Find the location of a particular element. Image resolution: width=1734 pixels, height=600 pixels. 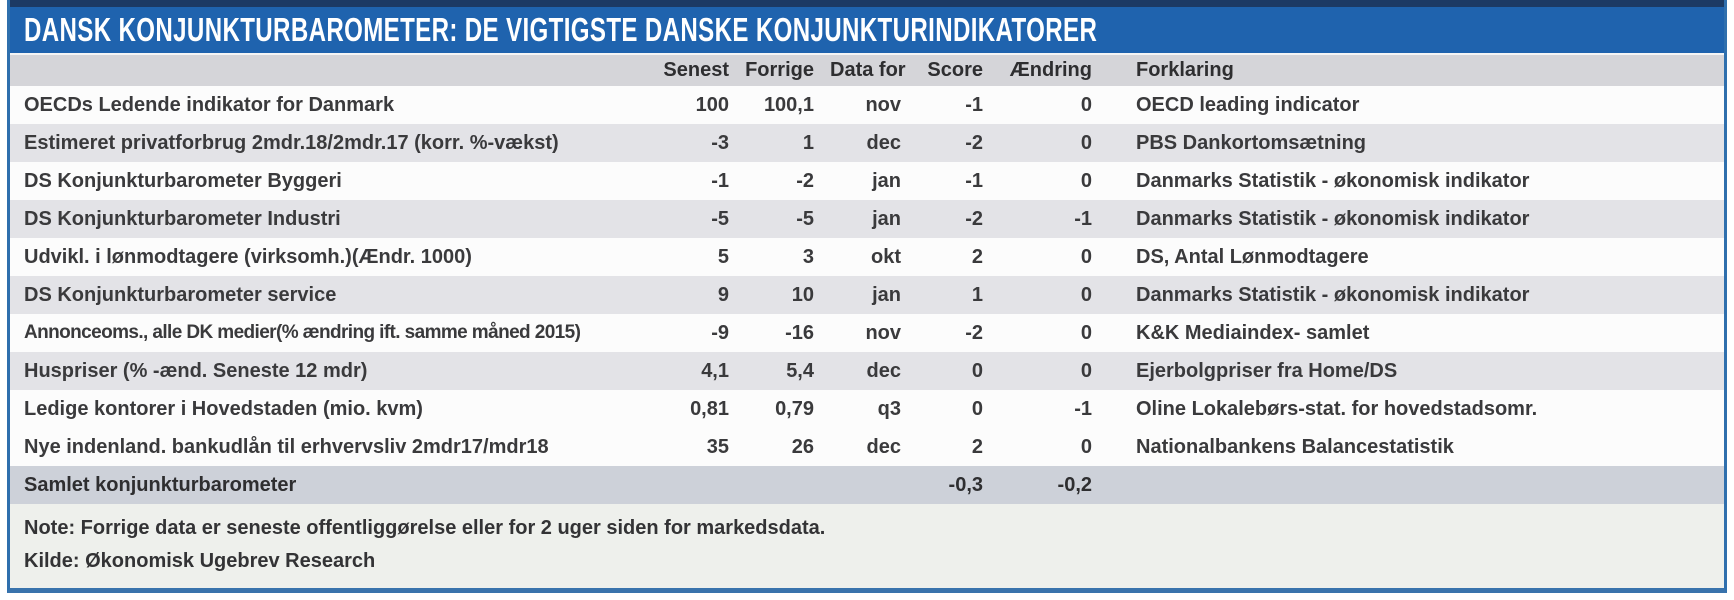

cell-forrige: 0,79 is located at coordinates (794, 408).